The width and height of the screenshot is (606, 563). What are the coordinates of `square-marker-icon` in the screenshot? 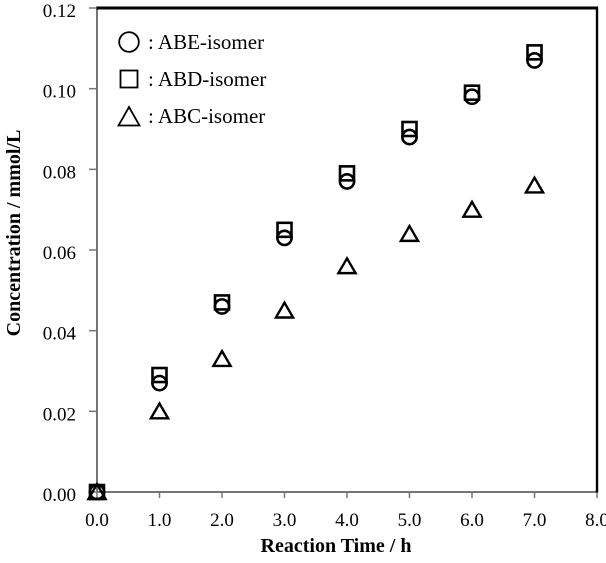 It's located at (129, 79).